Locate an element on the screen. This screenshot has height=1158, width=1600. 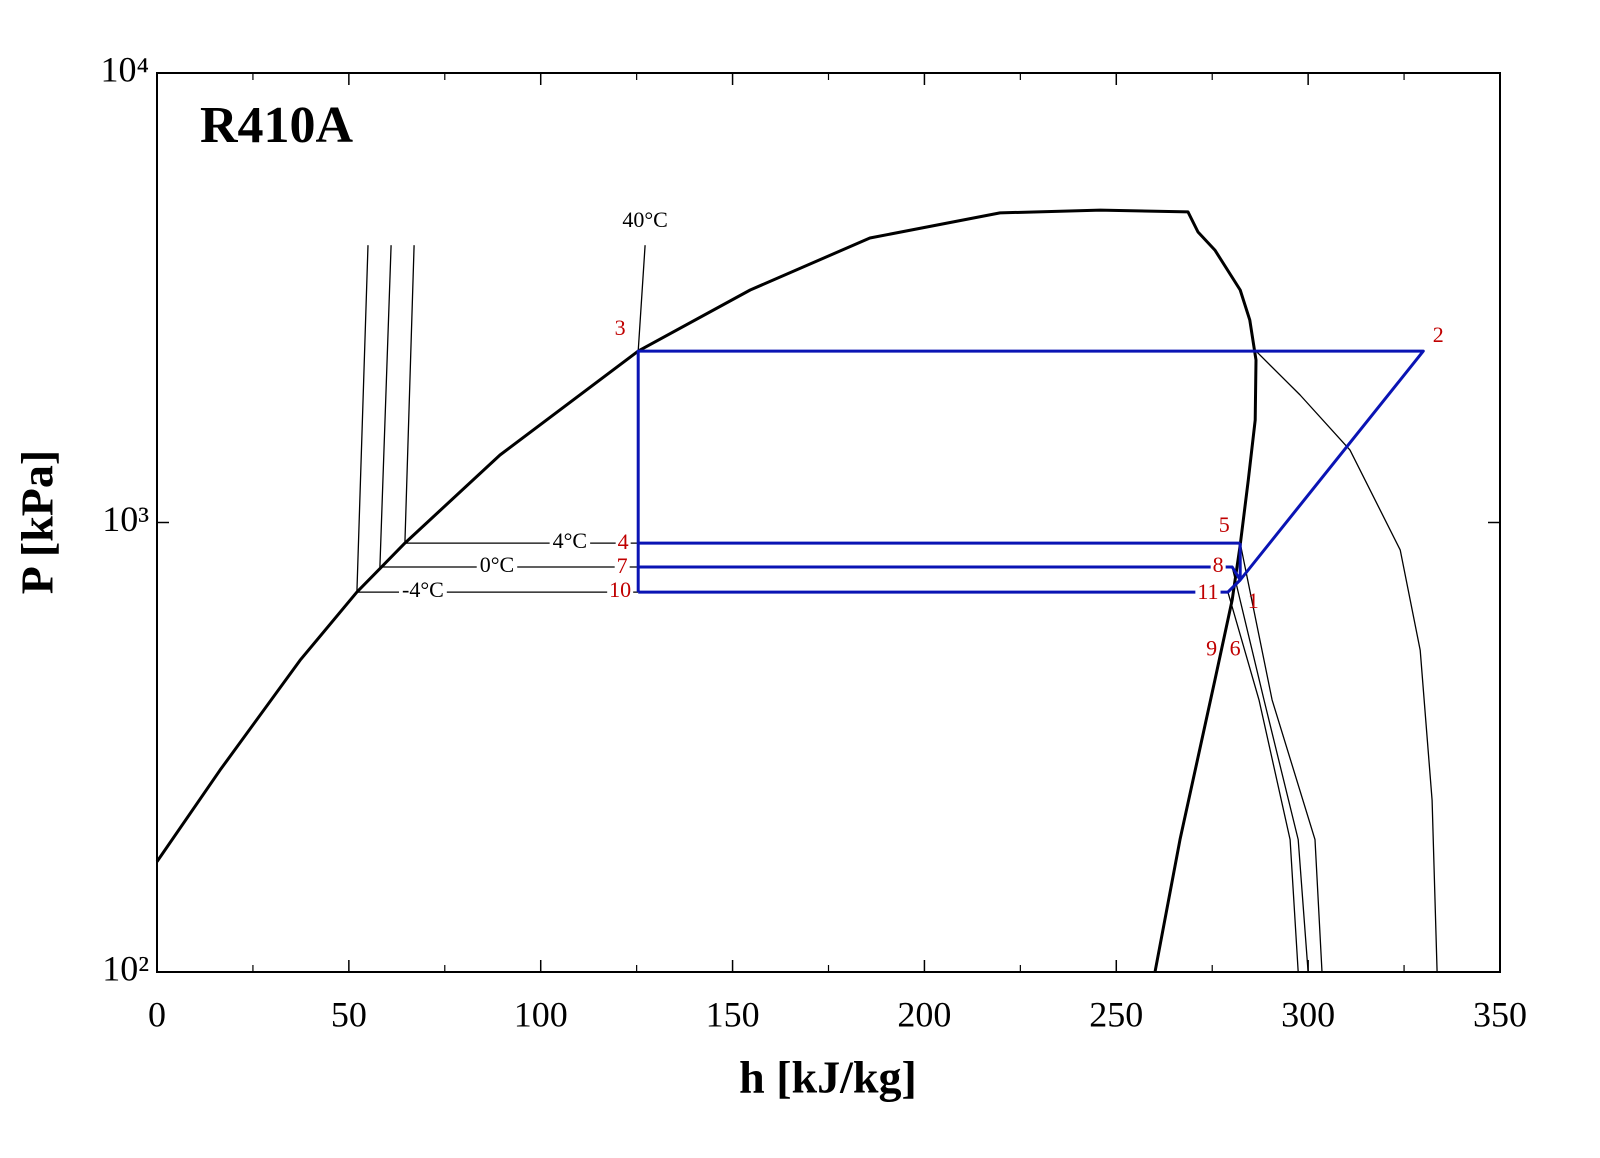
isotherm-label: 40°C is located at coordinates (644, 219).